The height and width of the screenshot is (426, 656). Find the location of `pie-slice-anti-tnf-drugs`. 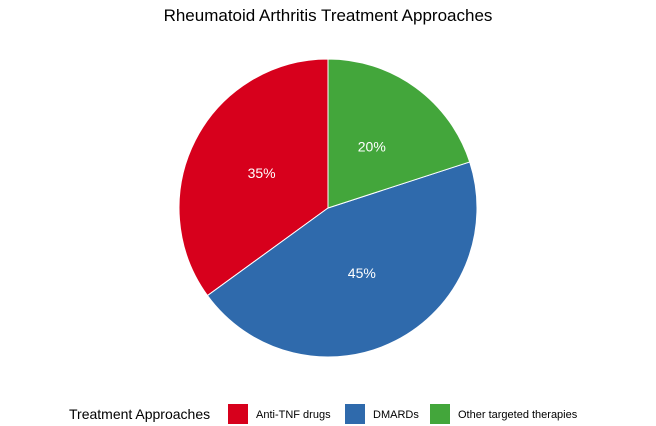

pie-slice-anti-tnf-drugs is located at coordinates (253, 177).